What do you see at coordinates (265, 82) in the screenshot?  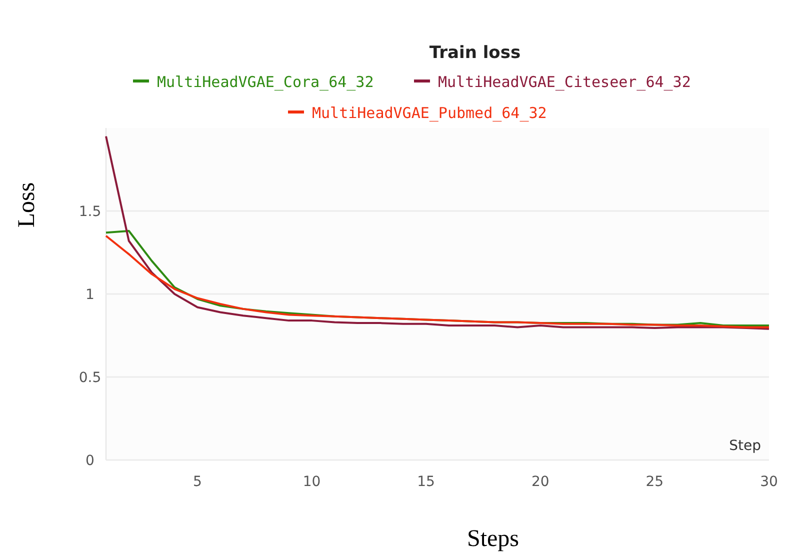 I see `legend-label: MultiHeadVGAE_Cora_64_32` at bounding box center [265, 82].